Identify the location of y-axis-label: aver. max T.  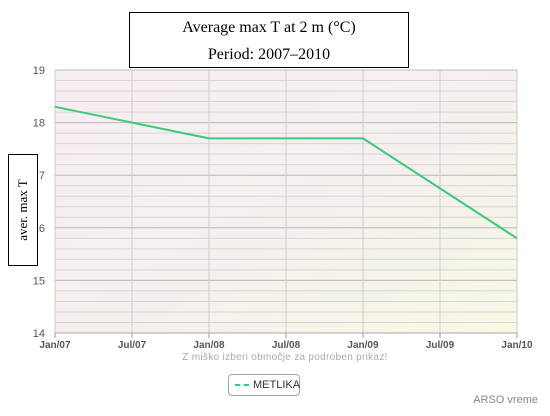
(22, 210).